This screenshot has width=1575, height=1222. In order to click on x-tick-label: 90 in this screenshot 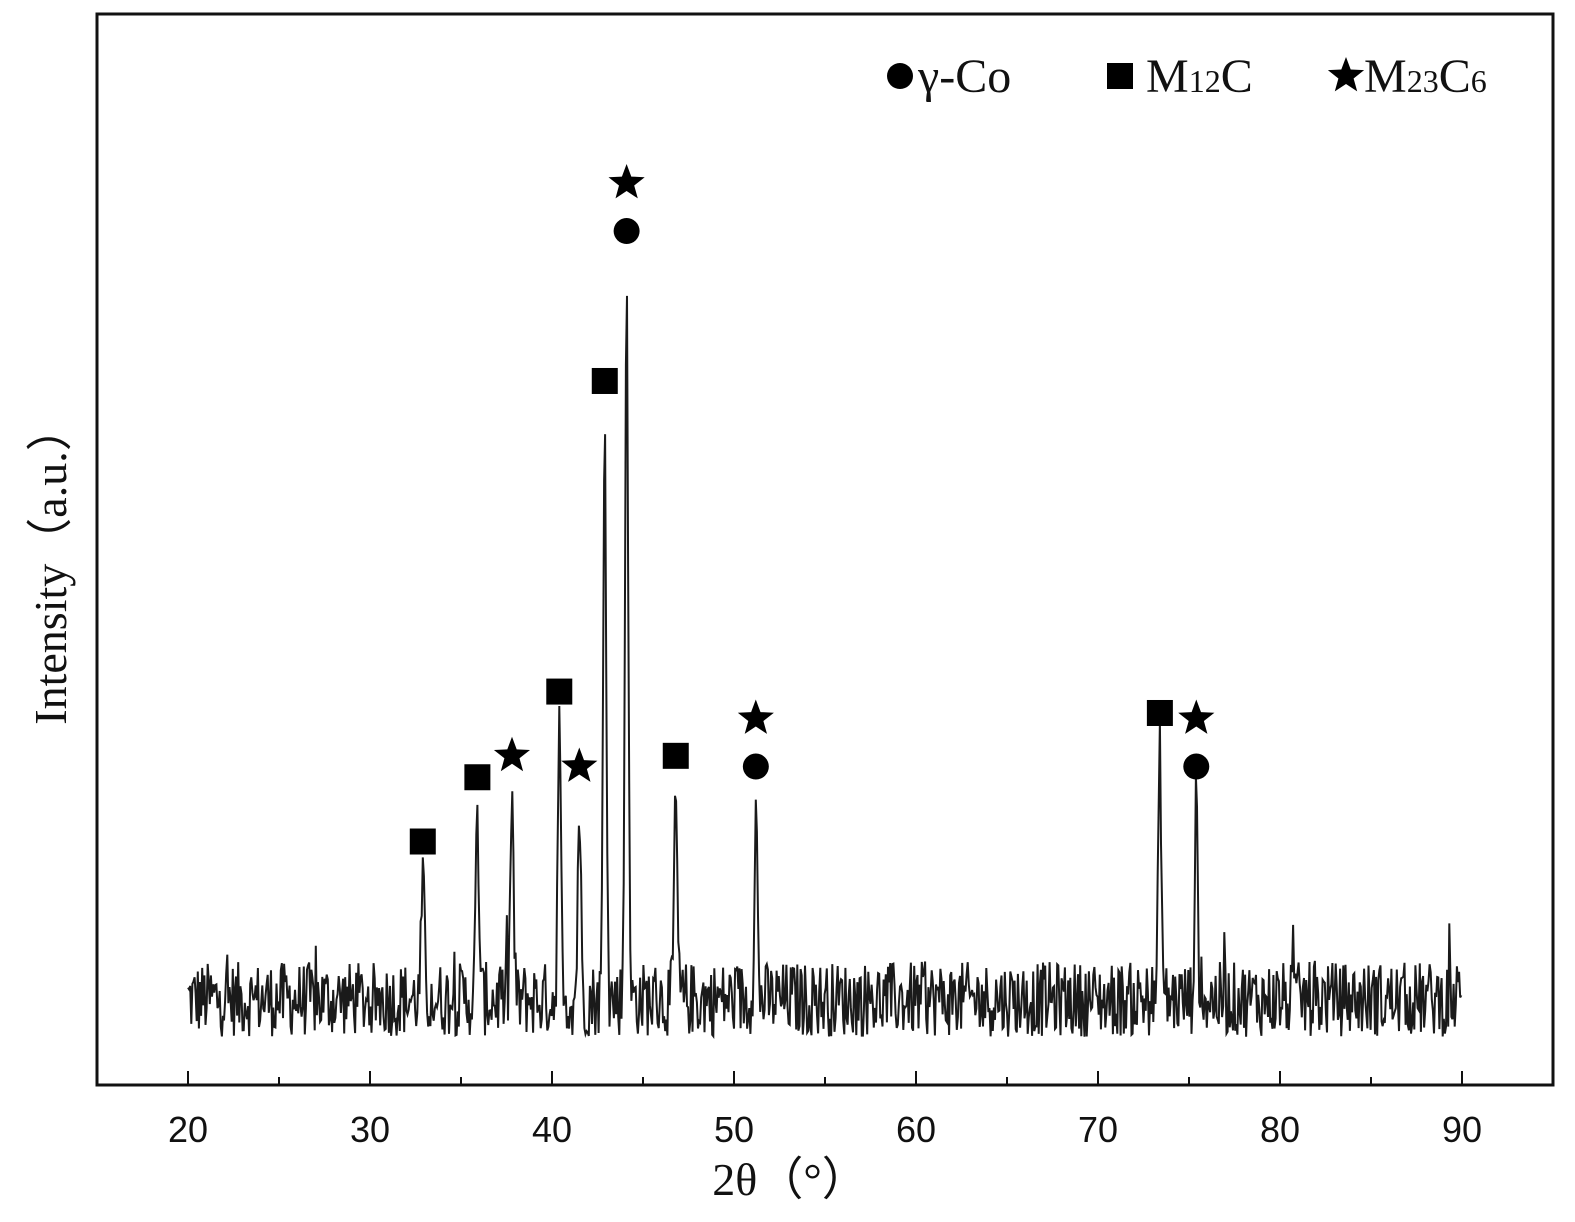, I will do `click(1462, 1129)`.